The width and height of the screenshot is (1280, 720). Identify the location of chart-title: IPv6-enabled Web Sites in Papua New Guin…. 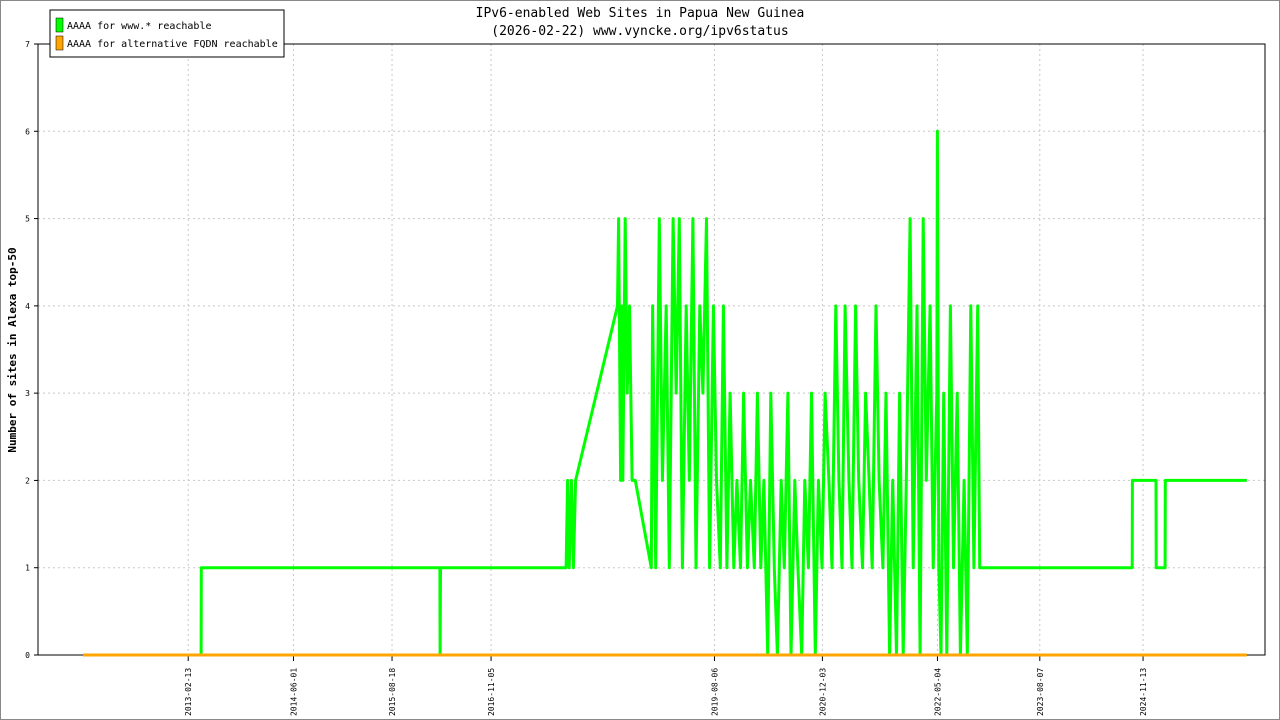
(640, 13).